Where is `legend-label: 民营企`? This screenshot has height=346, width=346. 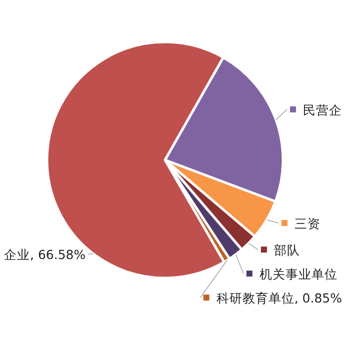
legend-label: 民营企 is located at coordinates (322, 110).